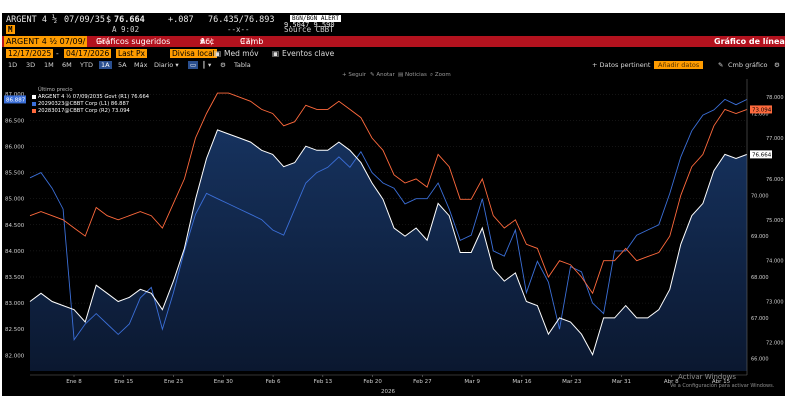 The height and width of the screenshot is (406, 800). Describe the element at coordinates (224, 382) in the screenshot. I see `x-axis-tick: Ene 30` at that location.